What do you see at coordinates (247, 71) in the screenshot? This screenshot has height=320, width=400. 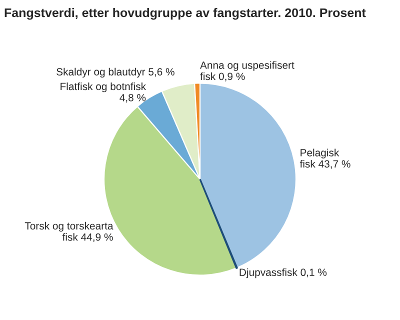 I see `slice-label: Anna og uspesifisert fisk 0,9 %` at bounding box center [247, 71].